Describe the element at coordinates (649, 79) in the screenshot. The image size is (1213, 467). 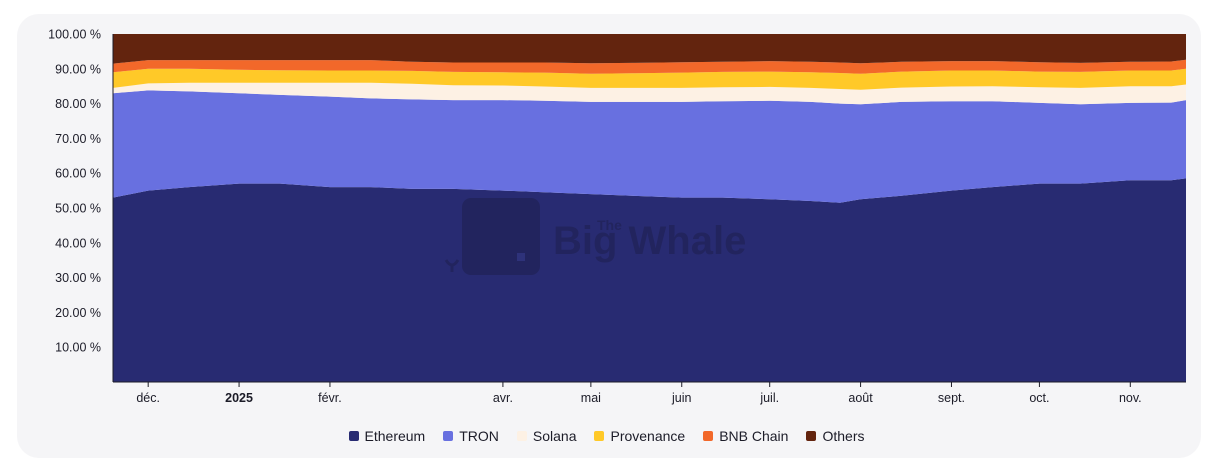
I see `area-provenance` at that location.